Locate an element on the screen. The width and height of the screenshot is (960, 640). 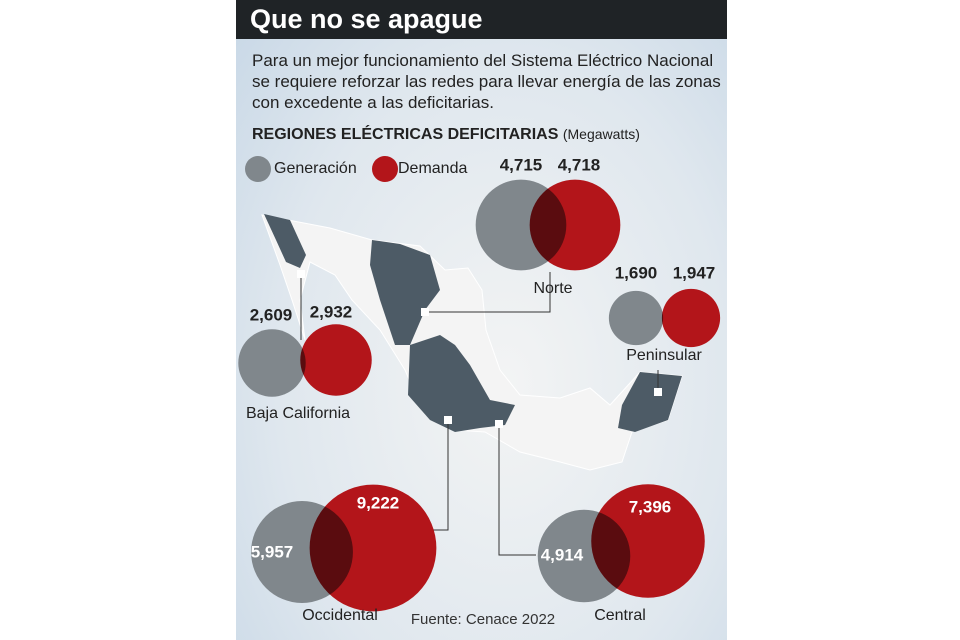
region-label: Occidental is located at coordinates (340, 615).